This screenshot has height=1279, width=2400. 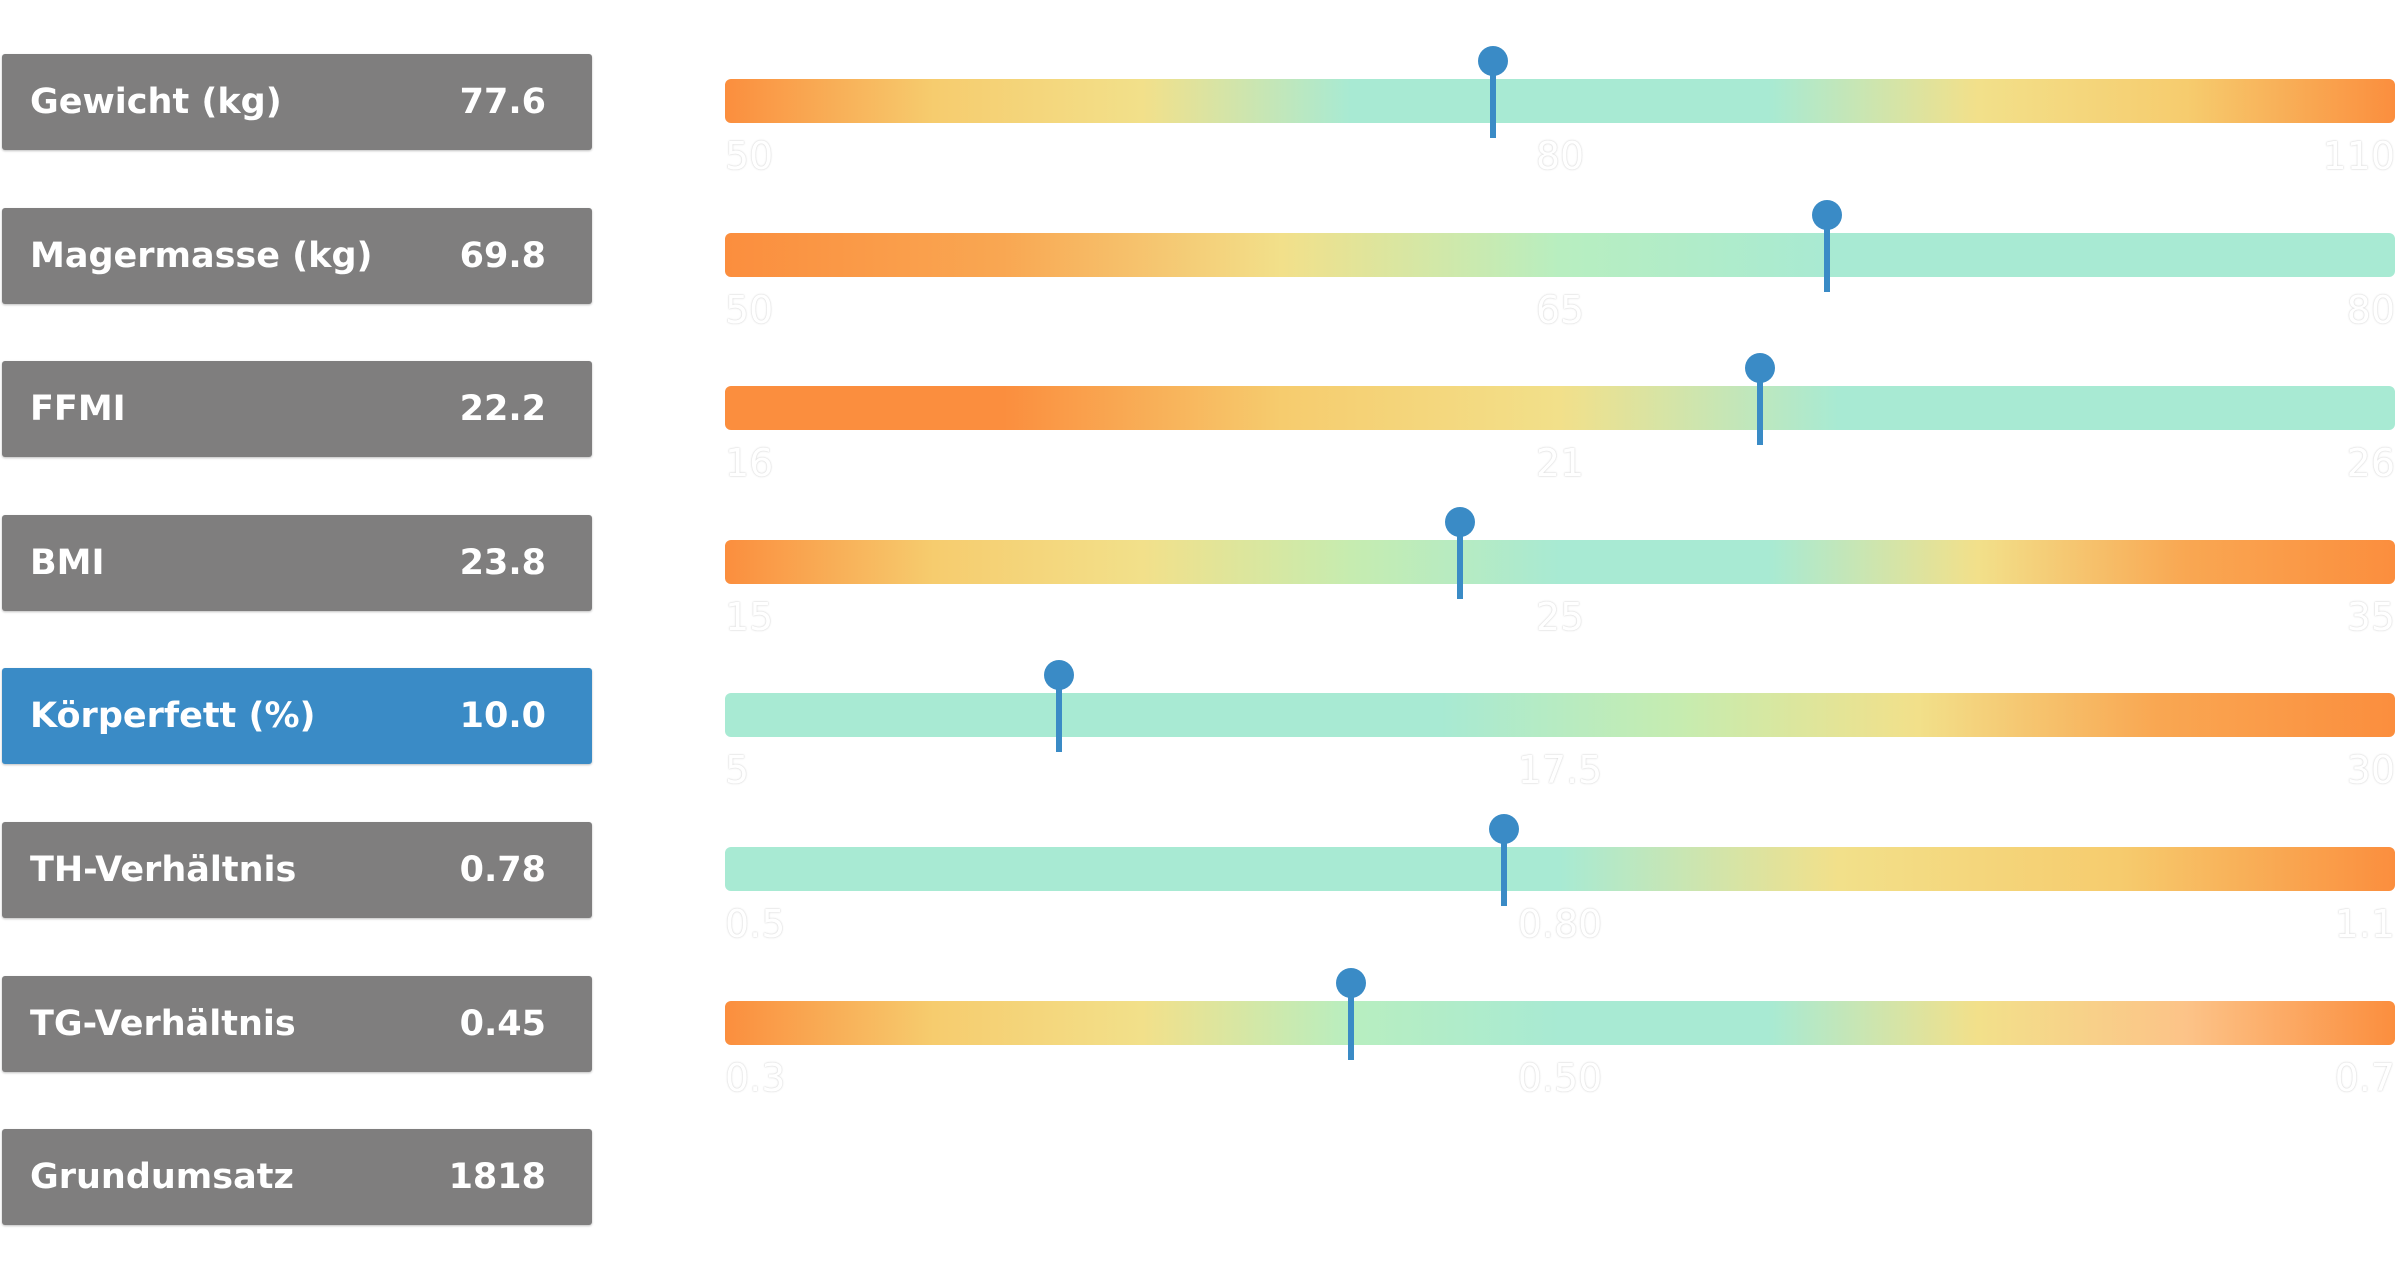 I want to click on scale-tick-label: 65, so click(x=1560, y=310).